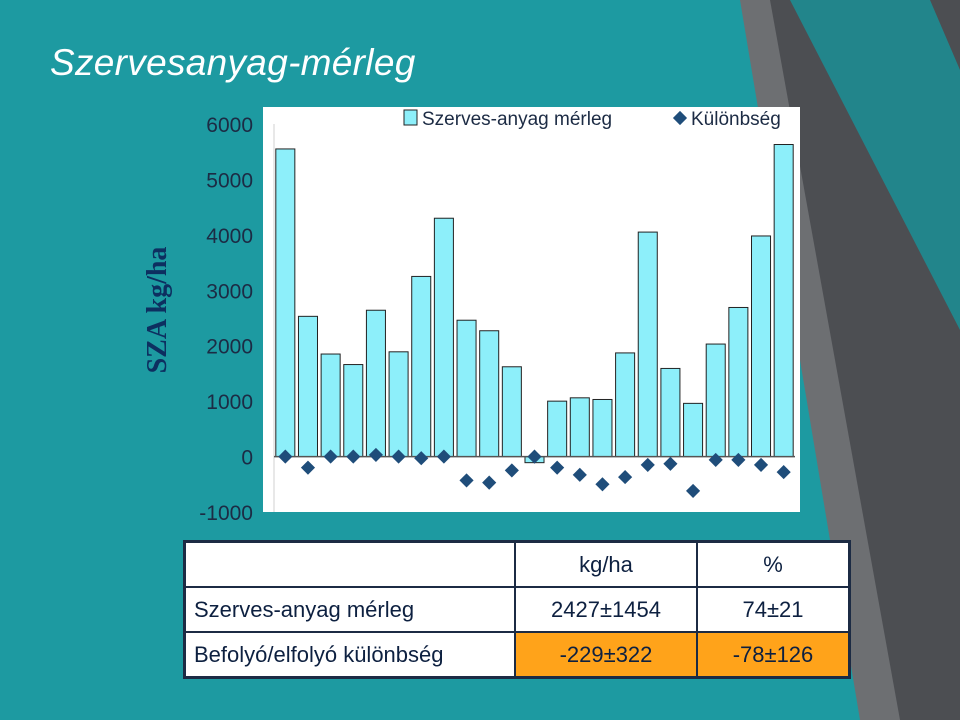 The height and width of the screenshot is (720, 960). I want to click on legend: Szerves-anyag mérleg Különbség, so click(592, 119).